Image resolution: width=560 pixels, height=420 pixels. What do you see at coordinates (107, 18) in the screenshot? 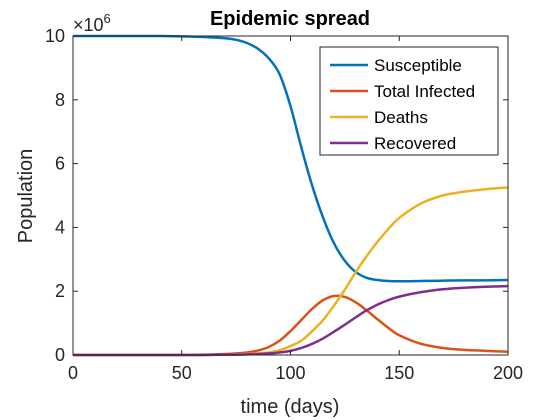
I see `y-exponent-power: 6` at bounding box center [107, 18].